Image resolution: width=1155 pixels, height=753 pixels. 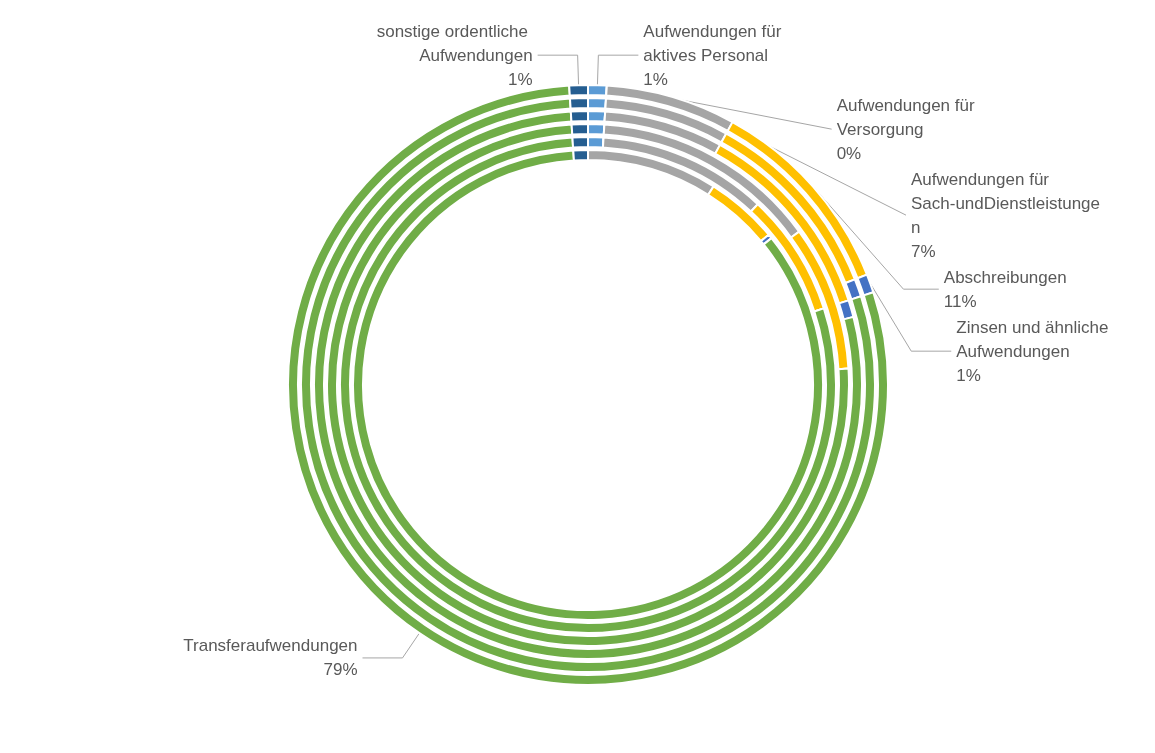 What do you see at coordinates (905, 117) in the screenshot?
I see `category-label: Aufwendungen für Versorgung` at bounding box center [905, 117].